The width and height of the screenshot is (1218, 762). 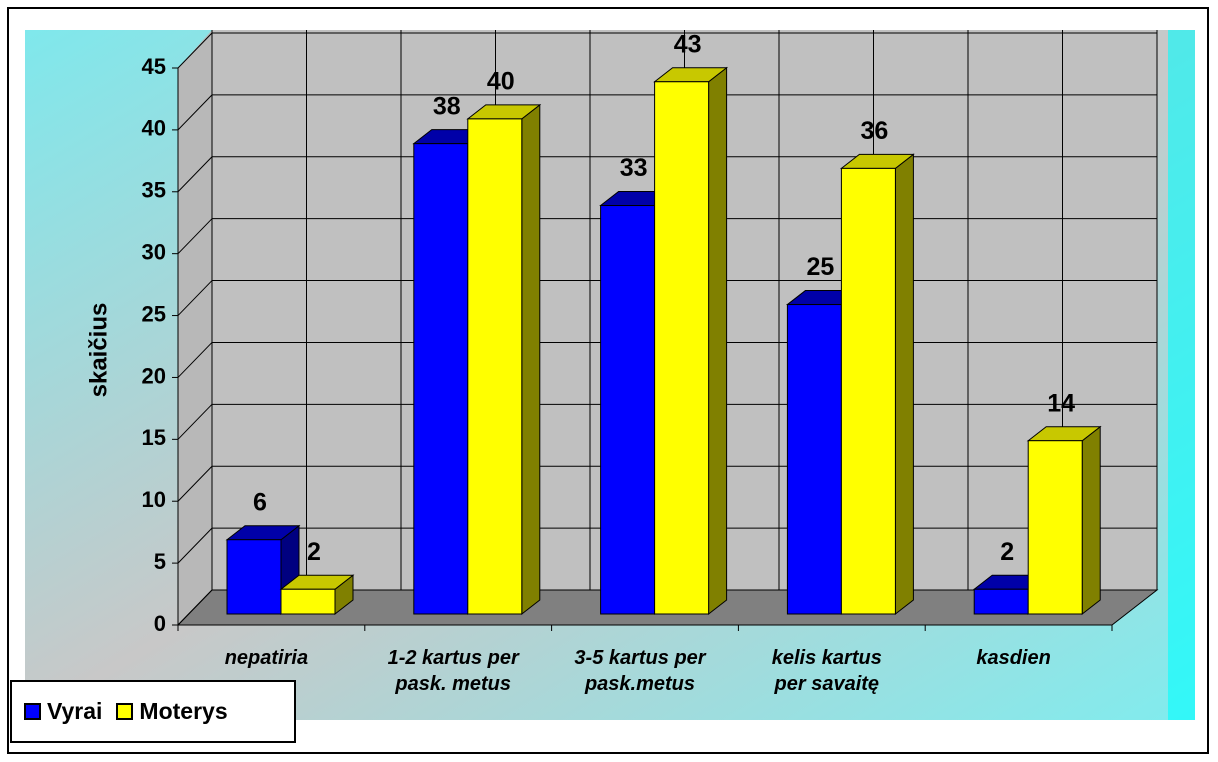 I want to click on x-tick-label: nepatiria, so click(x=266, y=658).